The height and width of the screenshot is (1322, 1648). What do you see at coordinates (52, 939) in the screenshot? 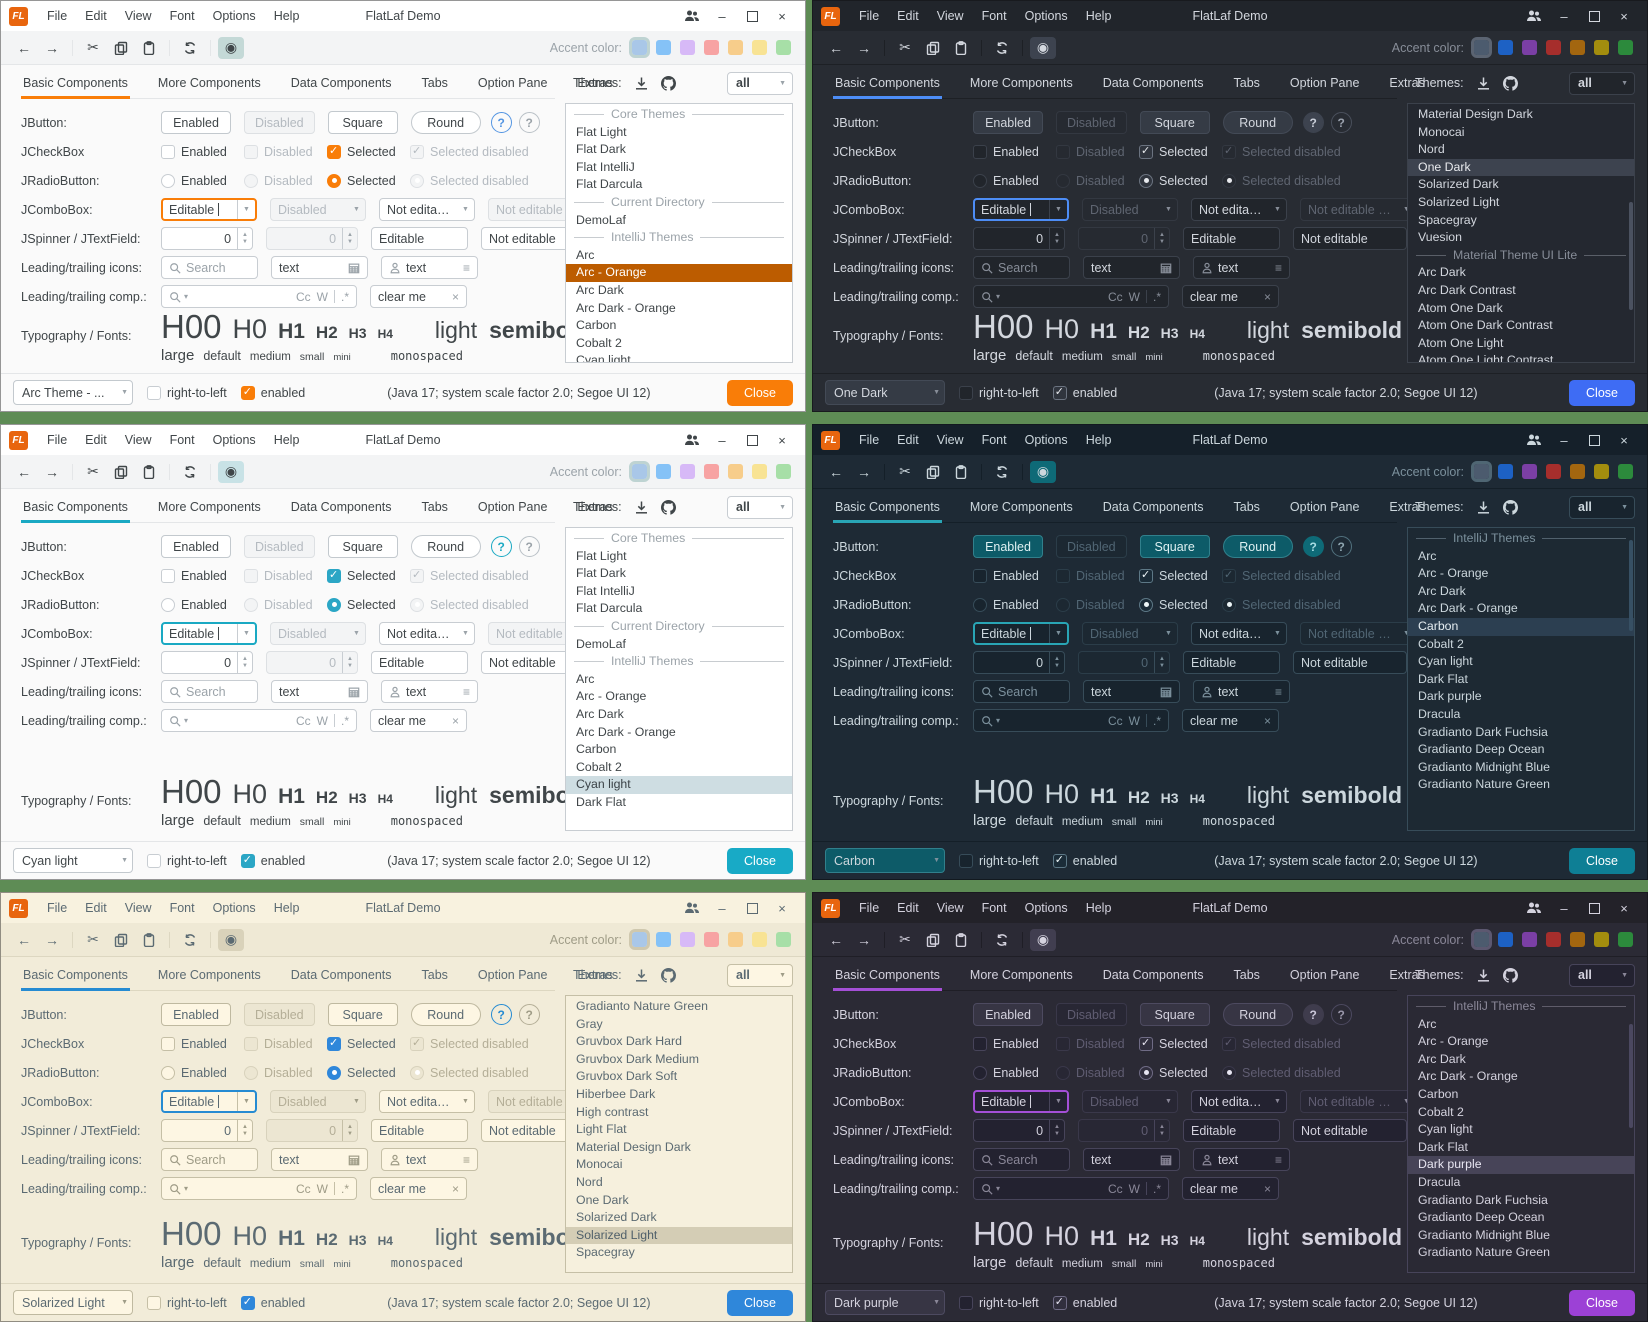
I see `forward-icon: →` at bounding box center [52, 939].